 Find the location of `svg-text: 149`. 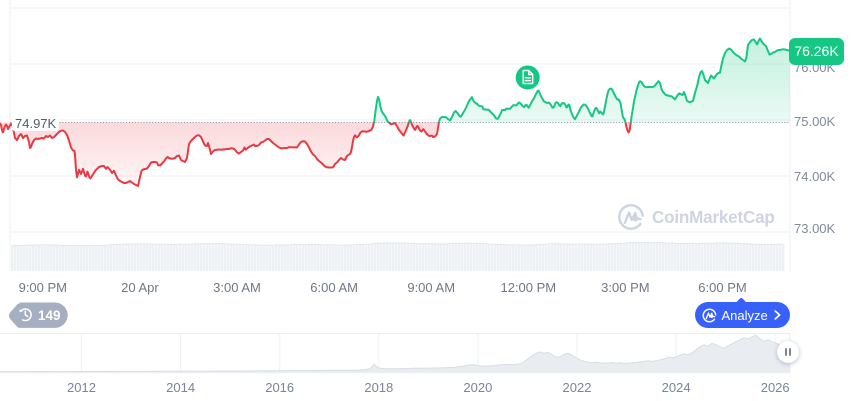

svg-text: 149 is located at coordinates (49, 315).